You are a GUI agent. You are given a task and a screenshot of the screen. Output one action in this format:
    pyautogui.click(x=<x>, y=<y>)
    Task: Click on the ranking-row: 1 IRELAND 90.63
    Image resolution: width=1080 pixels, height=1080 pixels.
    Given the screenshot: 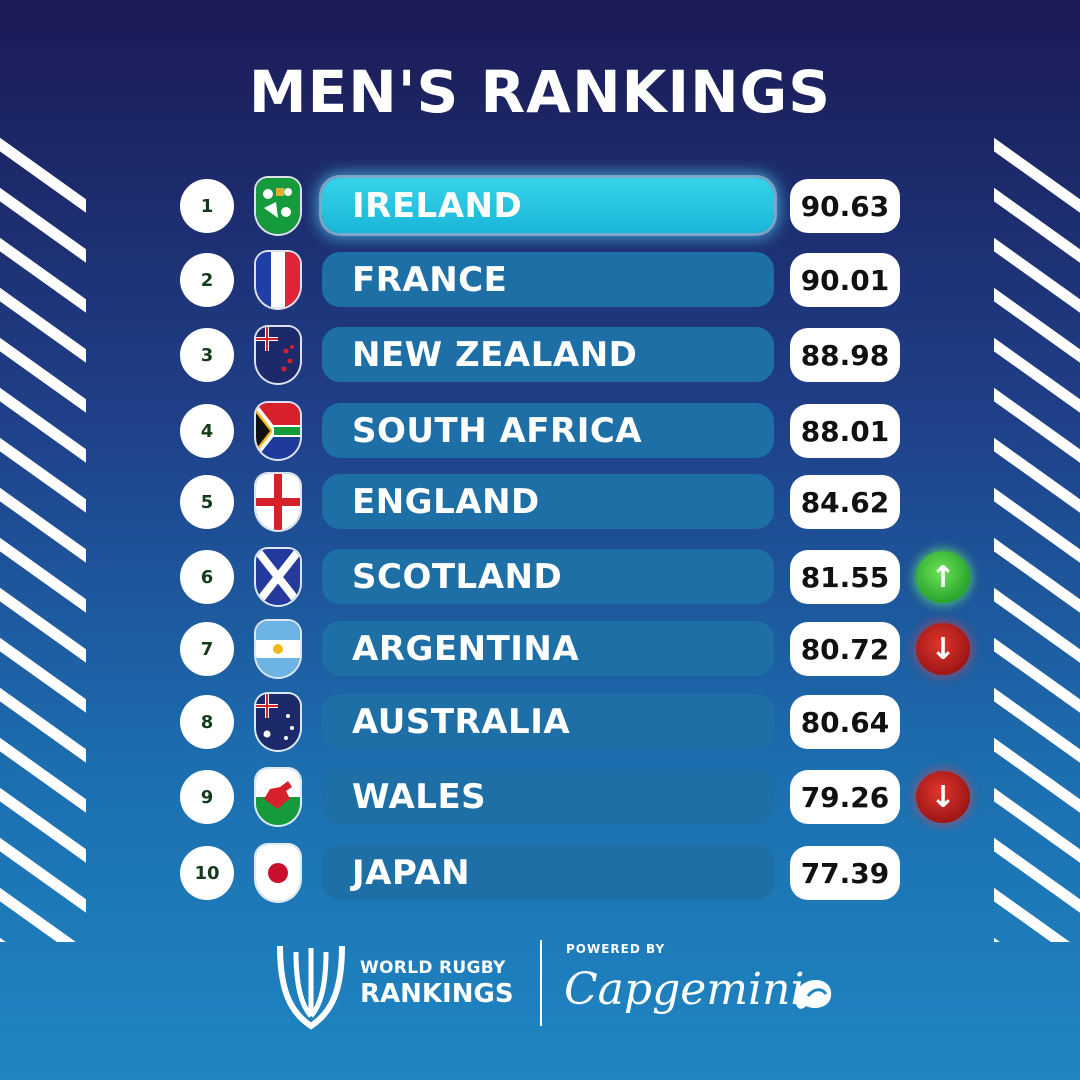 What is the action you would take?
    pyautogui.click(x=540, y=206)
    